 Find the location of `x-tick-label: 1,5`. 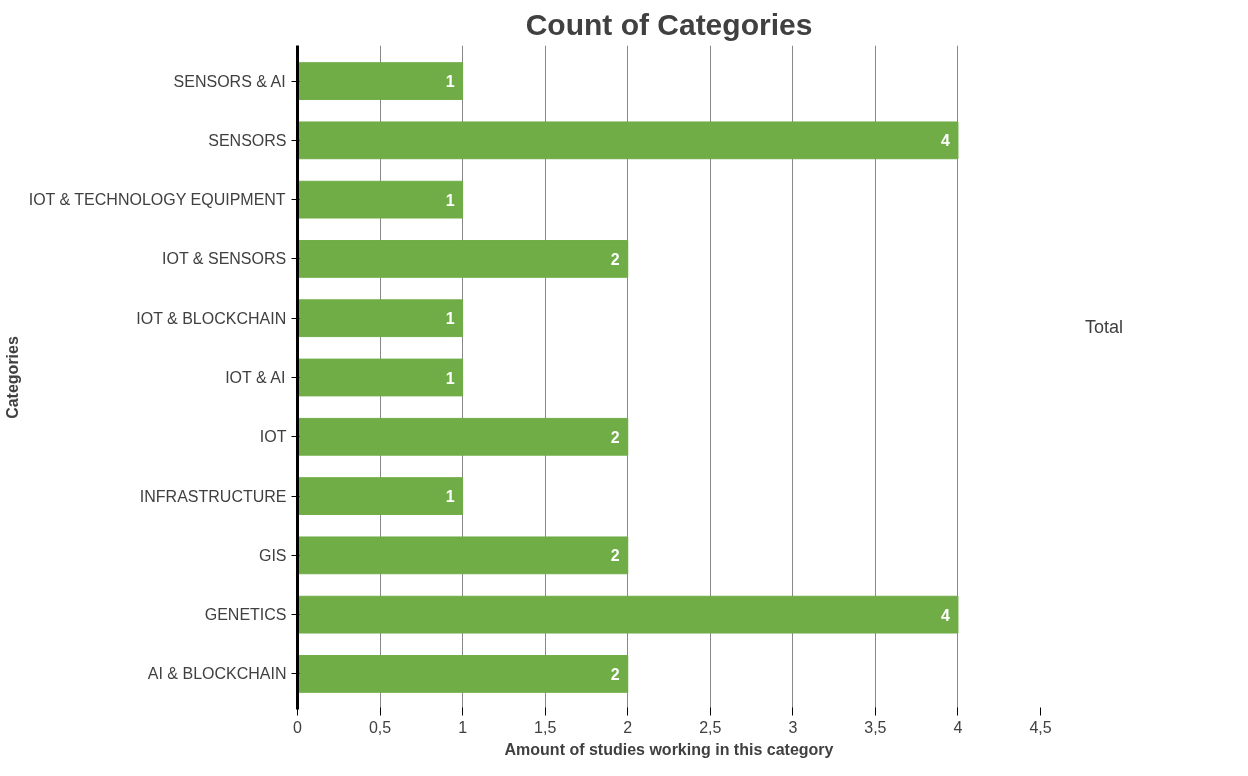

x-tick-label: 1,5 is located at coordinates (545, 727).